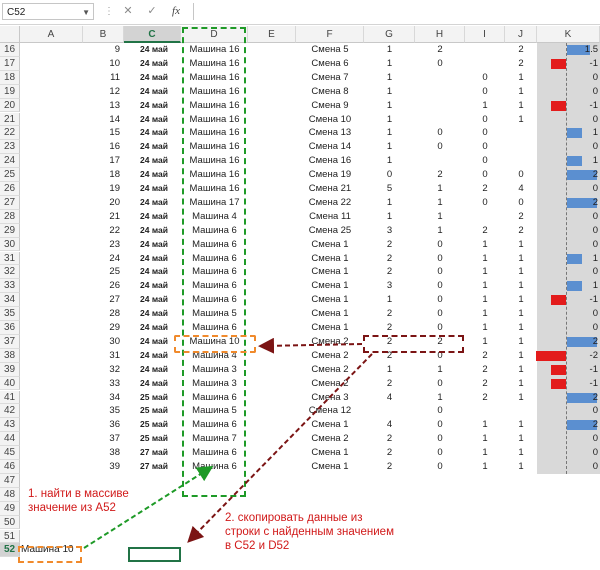  What do you see at coordinates (154, 424) in the screenshot?
I see `cell-c: 25 май` at bounding box center [154, 424].